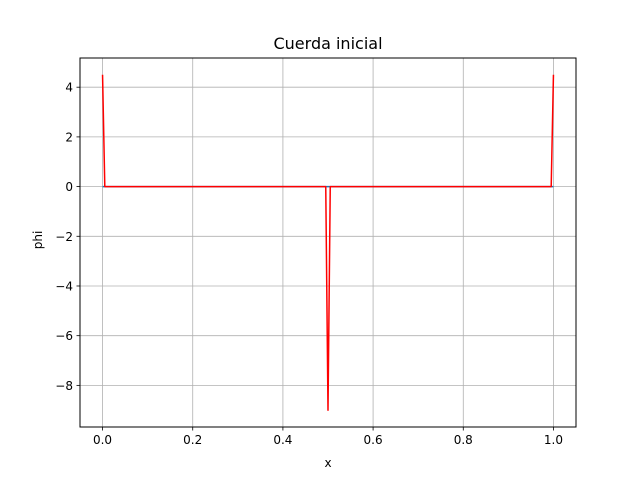 The height and width of the screenshot is (480, 640). What do you see at coordinates (69, 137) in the screenshot?
I see `y-tick-label: 2` at bounding box center [69, 137].